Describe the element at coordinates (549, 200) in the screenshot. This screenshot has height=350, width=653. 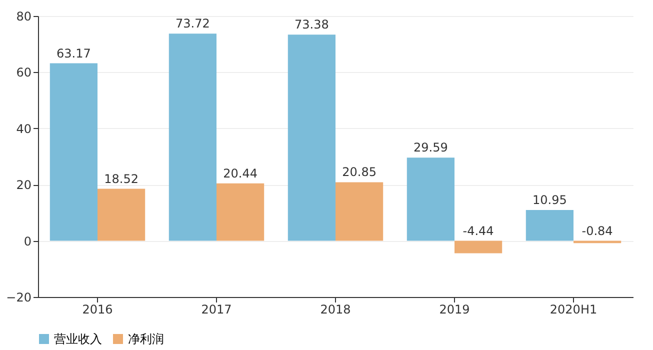
I see `data-label: 10.95` at that location.